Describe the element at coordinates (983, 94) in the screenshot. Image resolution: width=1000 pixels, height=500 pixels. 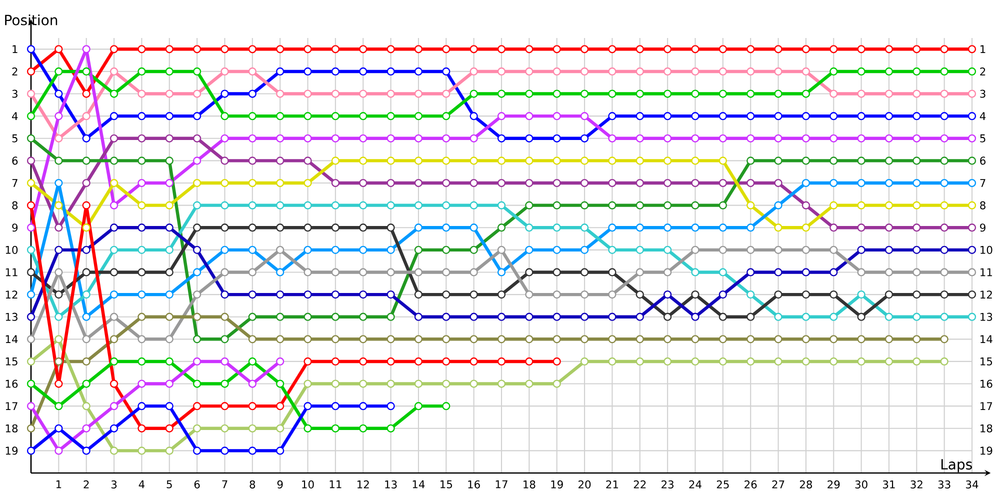
I see `y2-tick-label: 3` at that location.